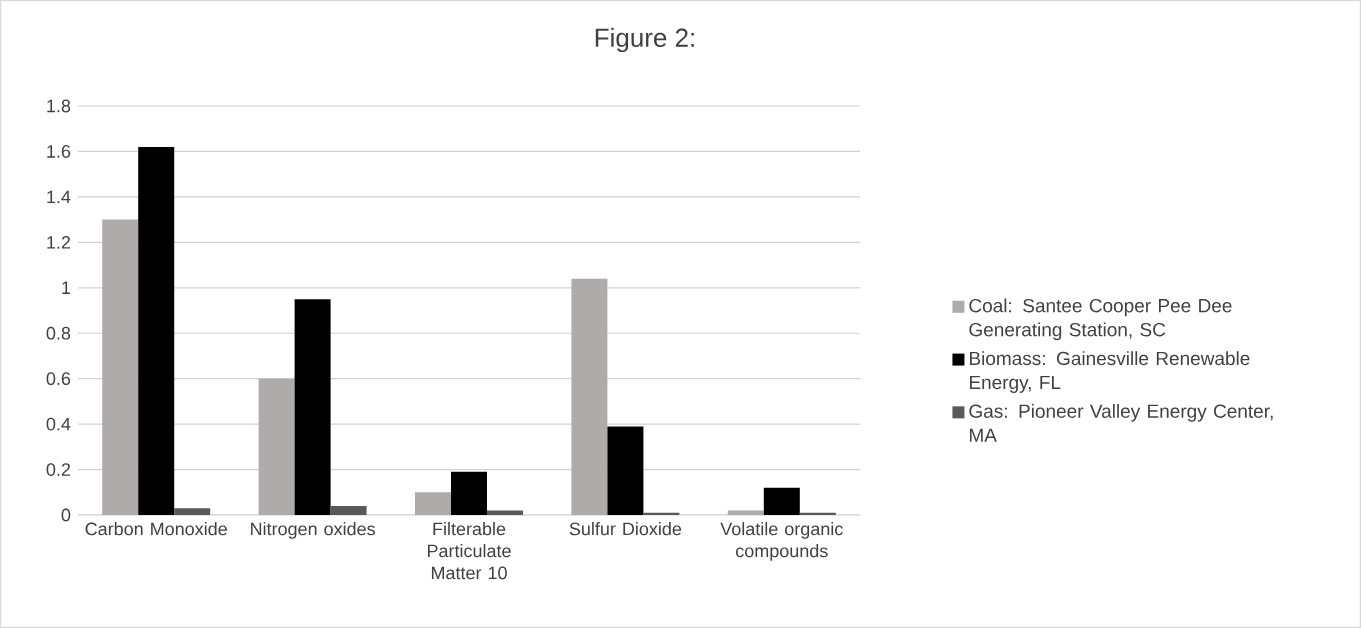  I want to click on y-tick-label: 0.2, so click(58, 469).